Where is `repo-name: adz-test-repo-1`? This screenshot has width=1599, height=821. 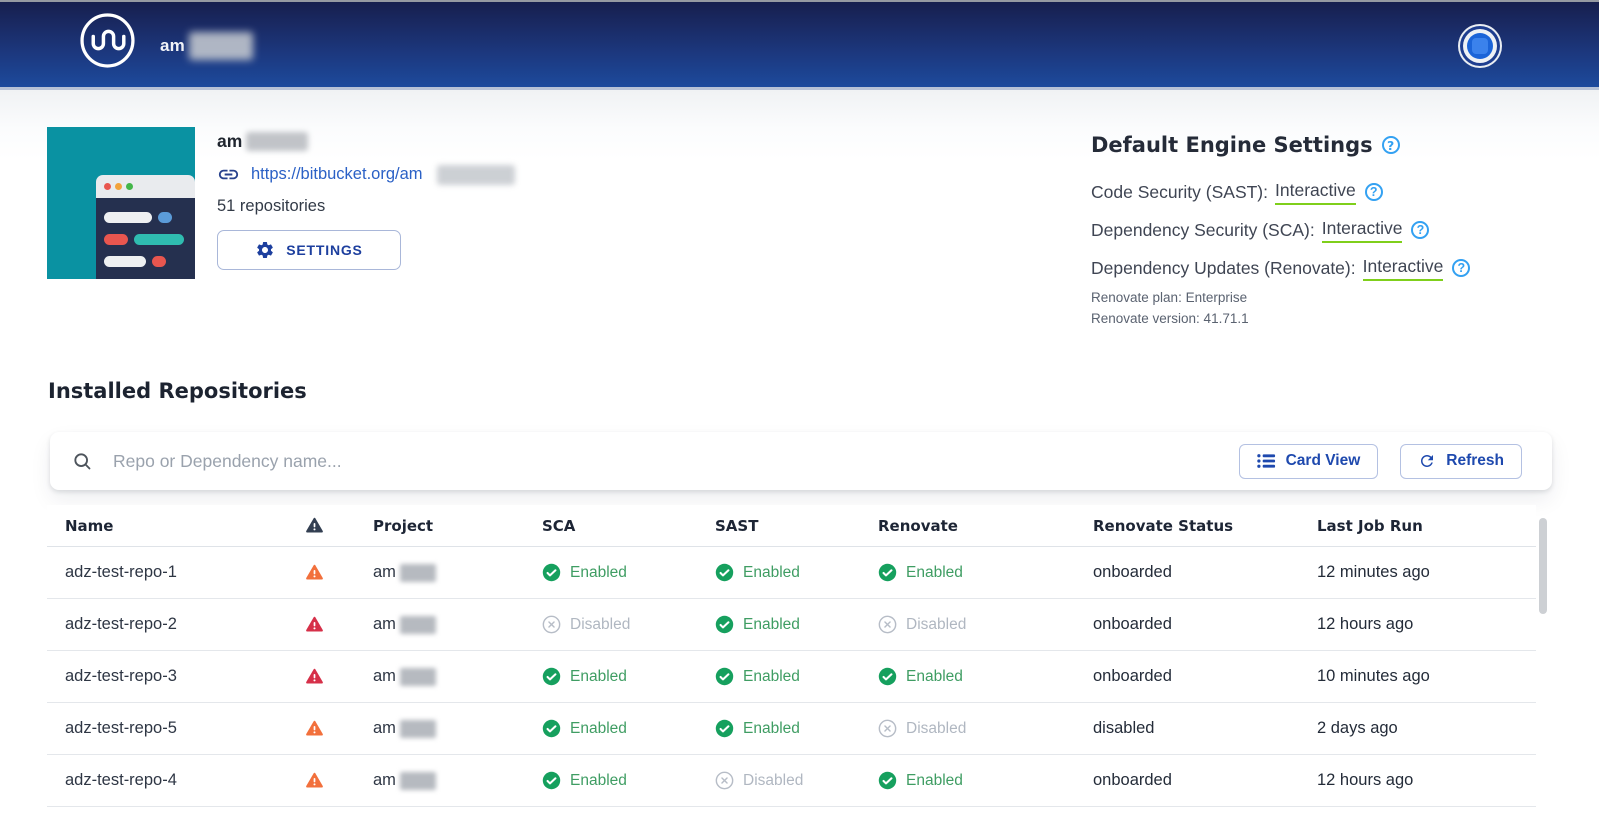 repo-name: adz-test-repo-1 is located at coordinates (121, 572).